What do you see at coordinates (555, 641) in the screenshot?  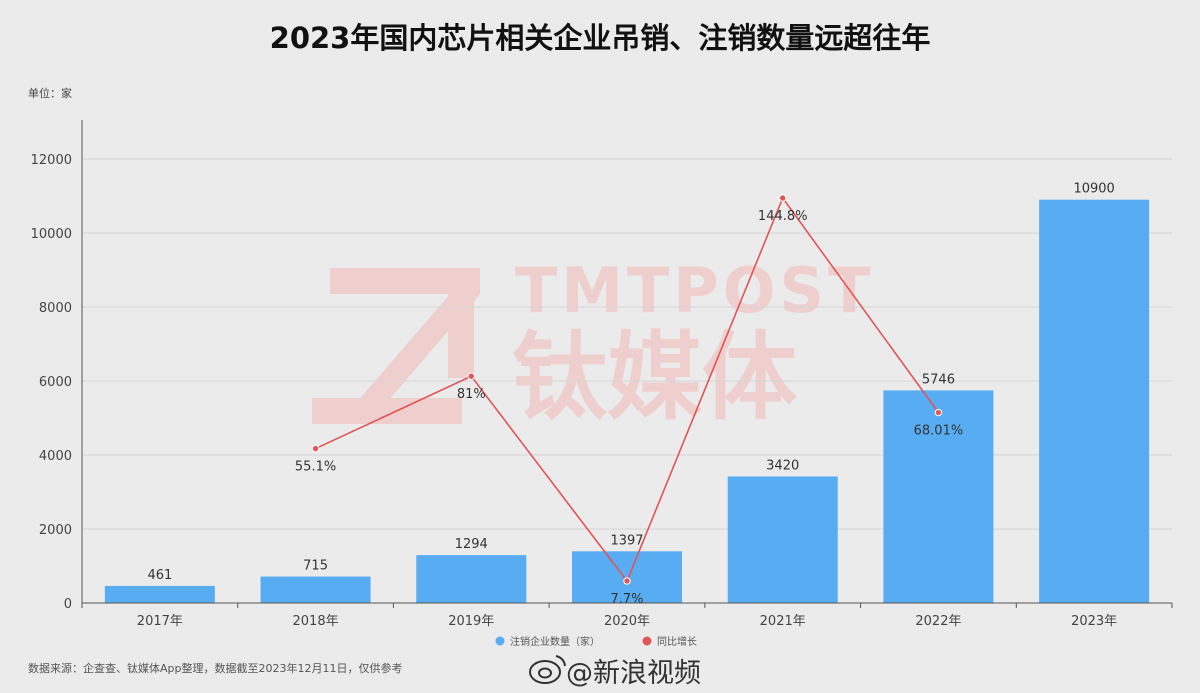 I see `legend-label-bar: 注销企业数量（家）` at bounding box center [555, 641].